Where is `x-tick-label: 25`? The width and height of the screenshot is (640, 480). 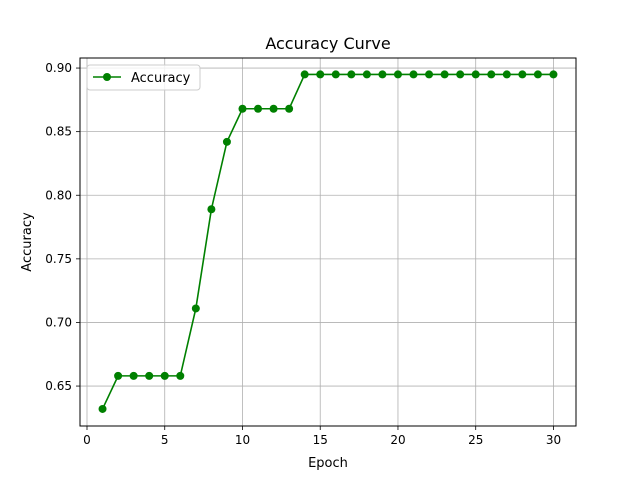
x-tick-label: 25 is located at coordinates (475, 440).